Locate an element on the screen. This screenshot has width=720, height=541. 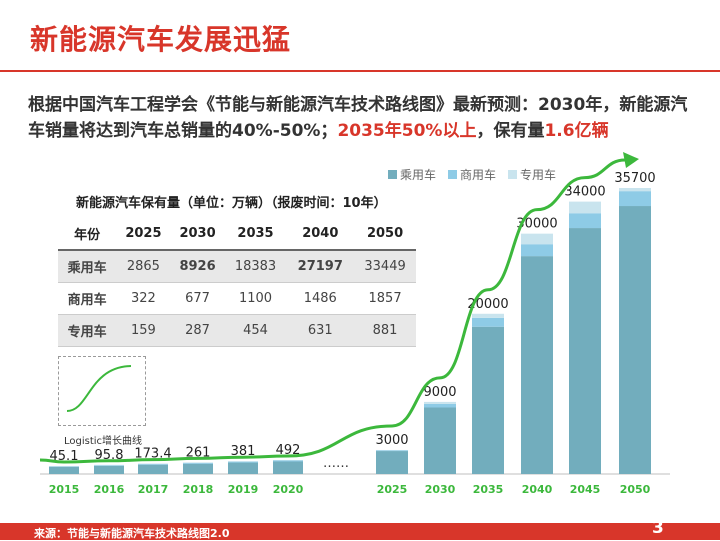
logistic-curve-label: Logistic增长曲线 is located at coordinates (103, 441).